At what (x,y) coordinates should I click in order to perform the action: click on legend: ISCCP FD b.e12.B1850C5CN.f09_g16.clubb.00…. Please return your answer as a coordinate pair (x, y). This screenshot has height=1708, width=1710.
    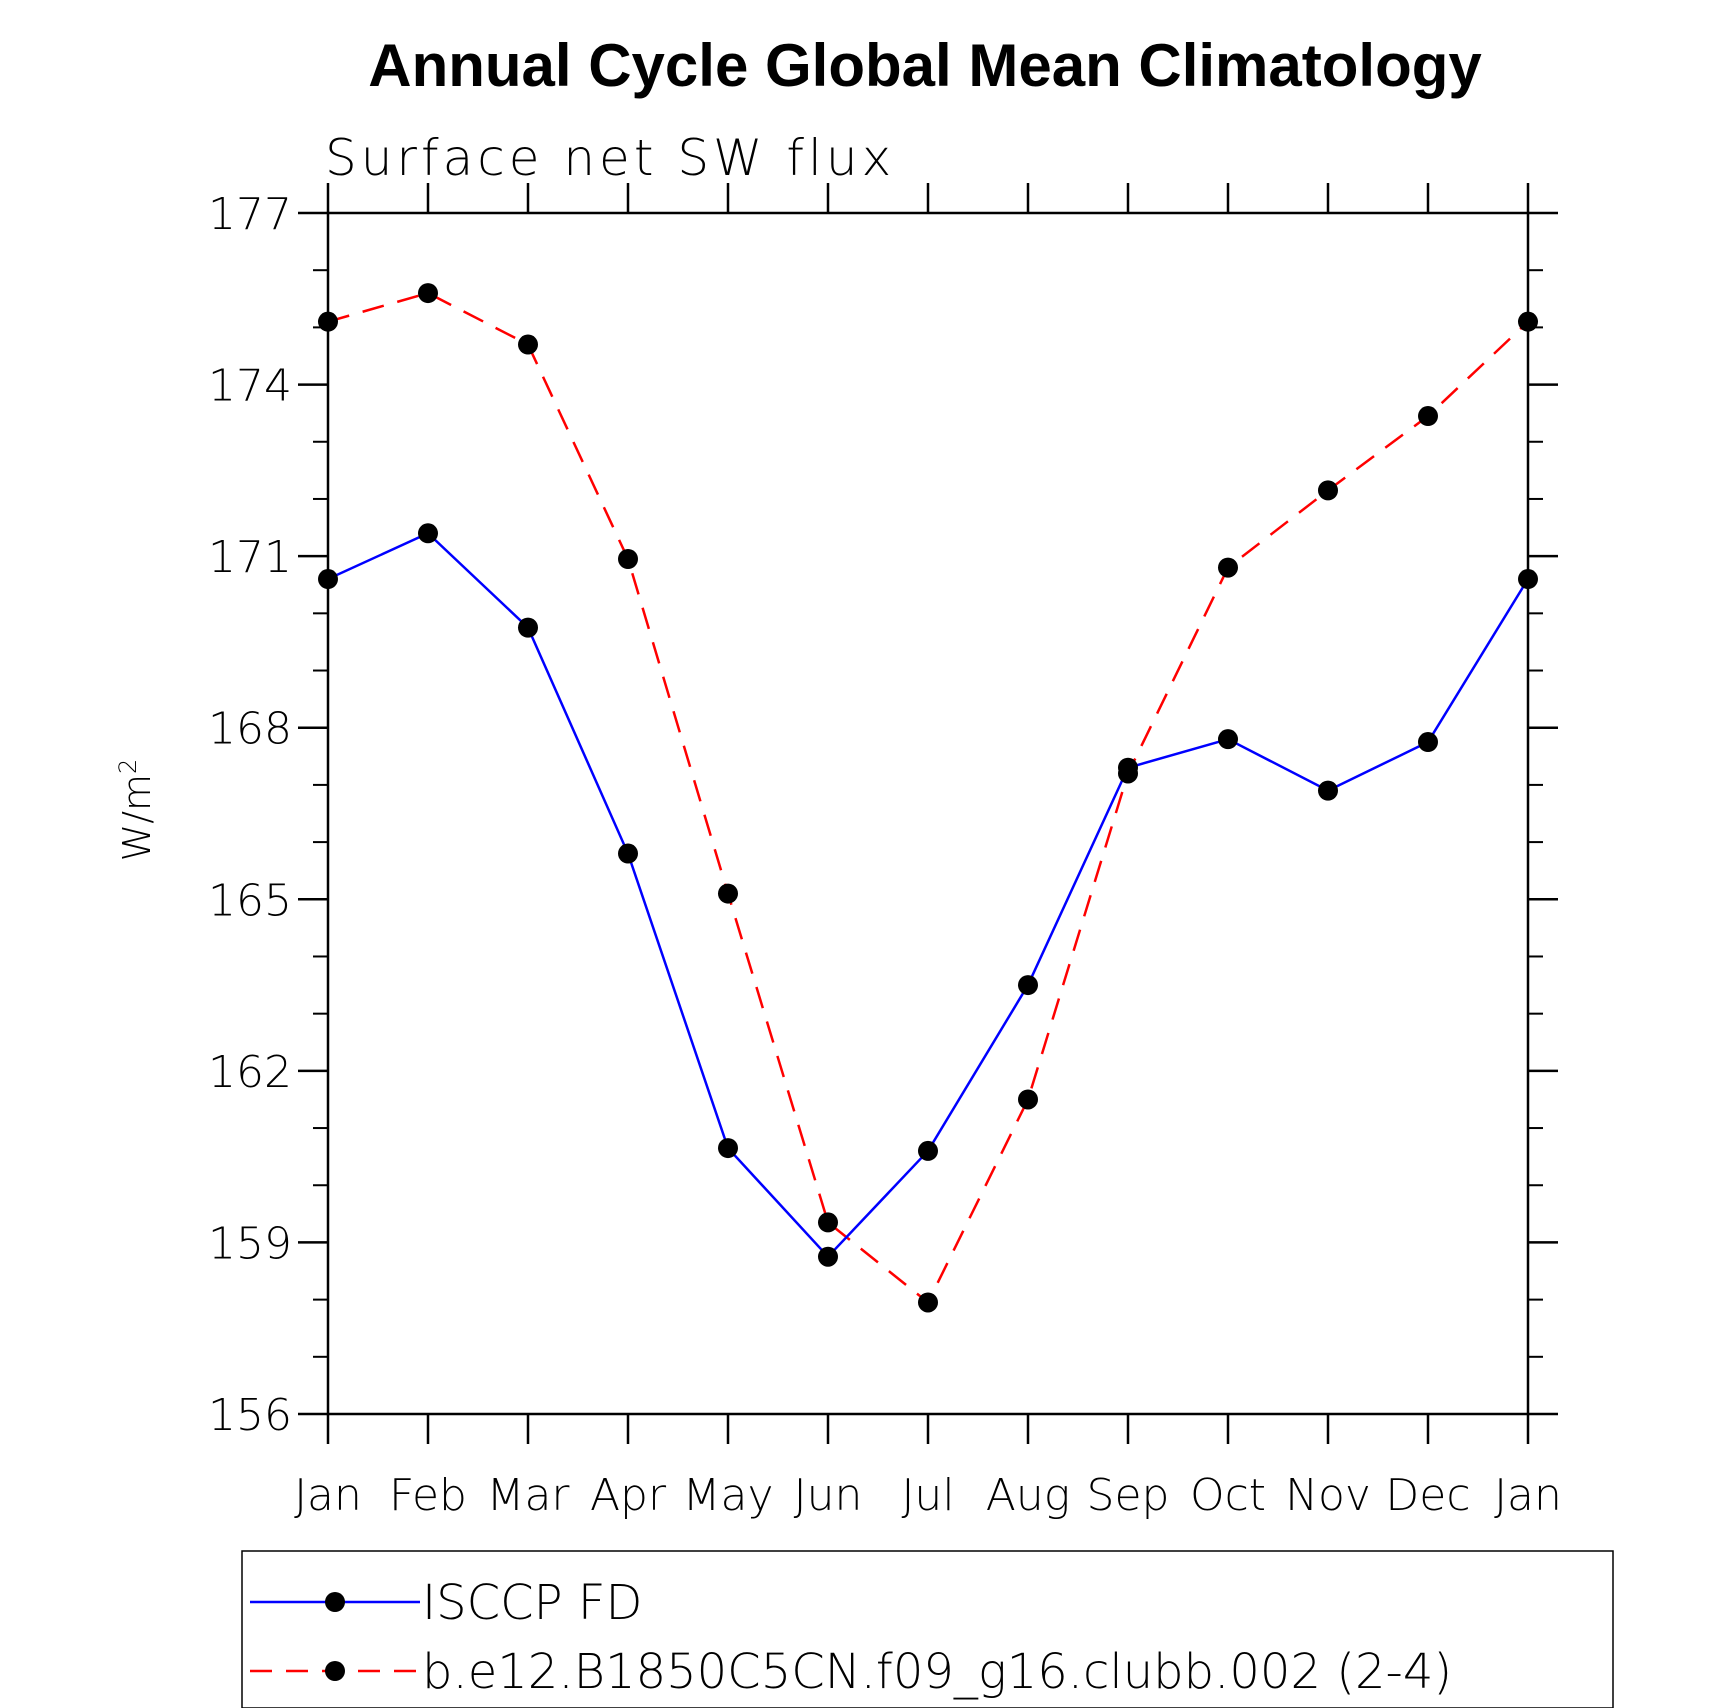
    Looking at the image, I should click on (927, 1629).